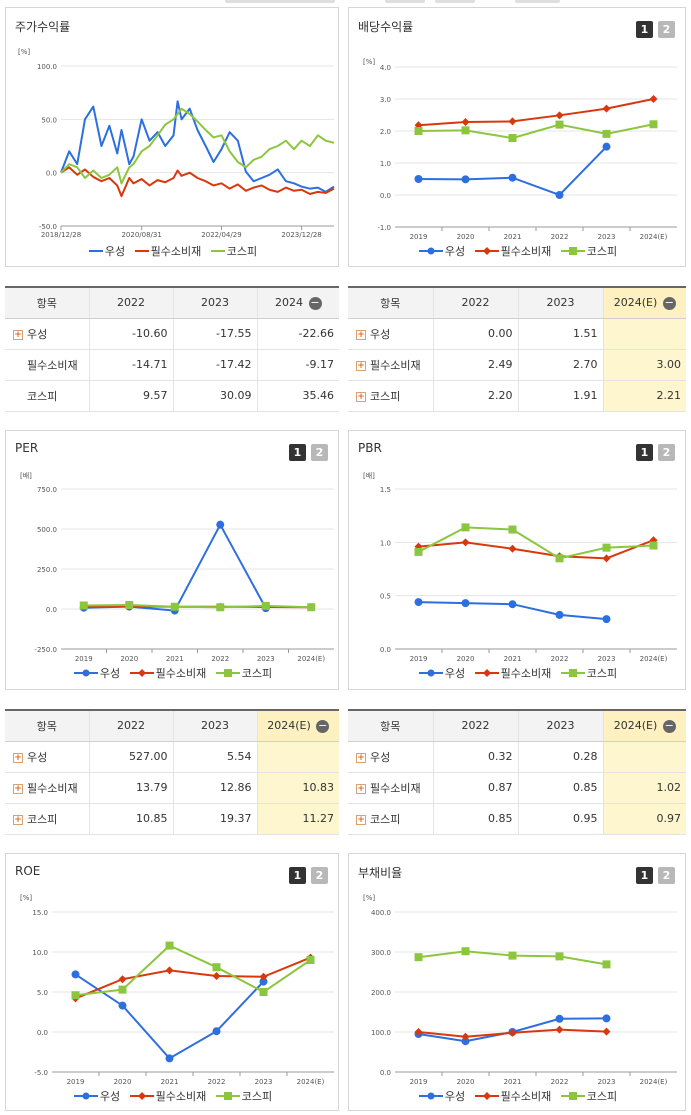 The height and width of the screenshot is (1115, 691). Describe the element at coordinates (385, 819) in the screenshot. I see `table-row-name: 코스피` at that location.